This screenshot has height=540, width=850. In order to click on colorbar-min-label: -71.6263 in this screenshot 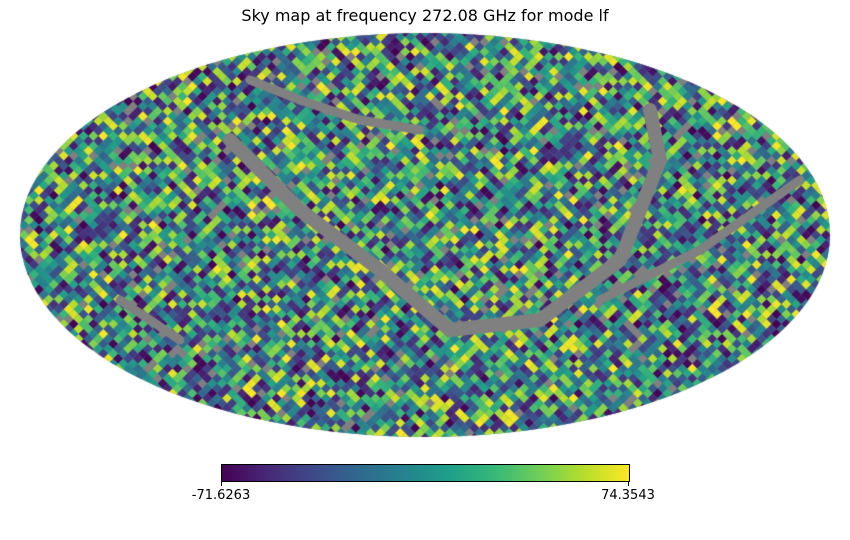, I will do `click(221, 495)`.